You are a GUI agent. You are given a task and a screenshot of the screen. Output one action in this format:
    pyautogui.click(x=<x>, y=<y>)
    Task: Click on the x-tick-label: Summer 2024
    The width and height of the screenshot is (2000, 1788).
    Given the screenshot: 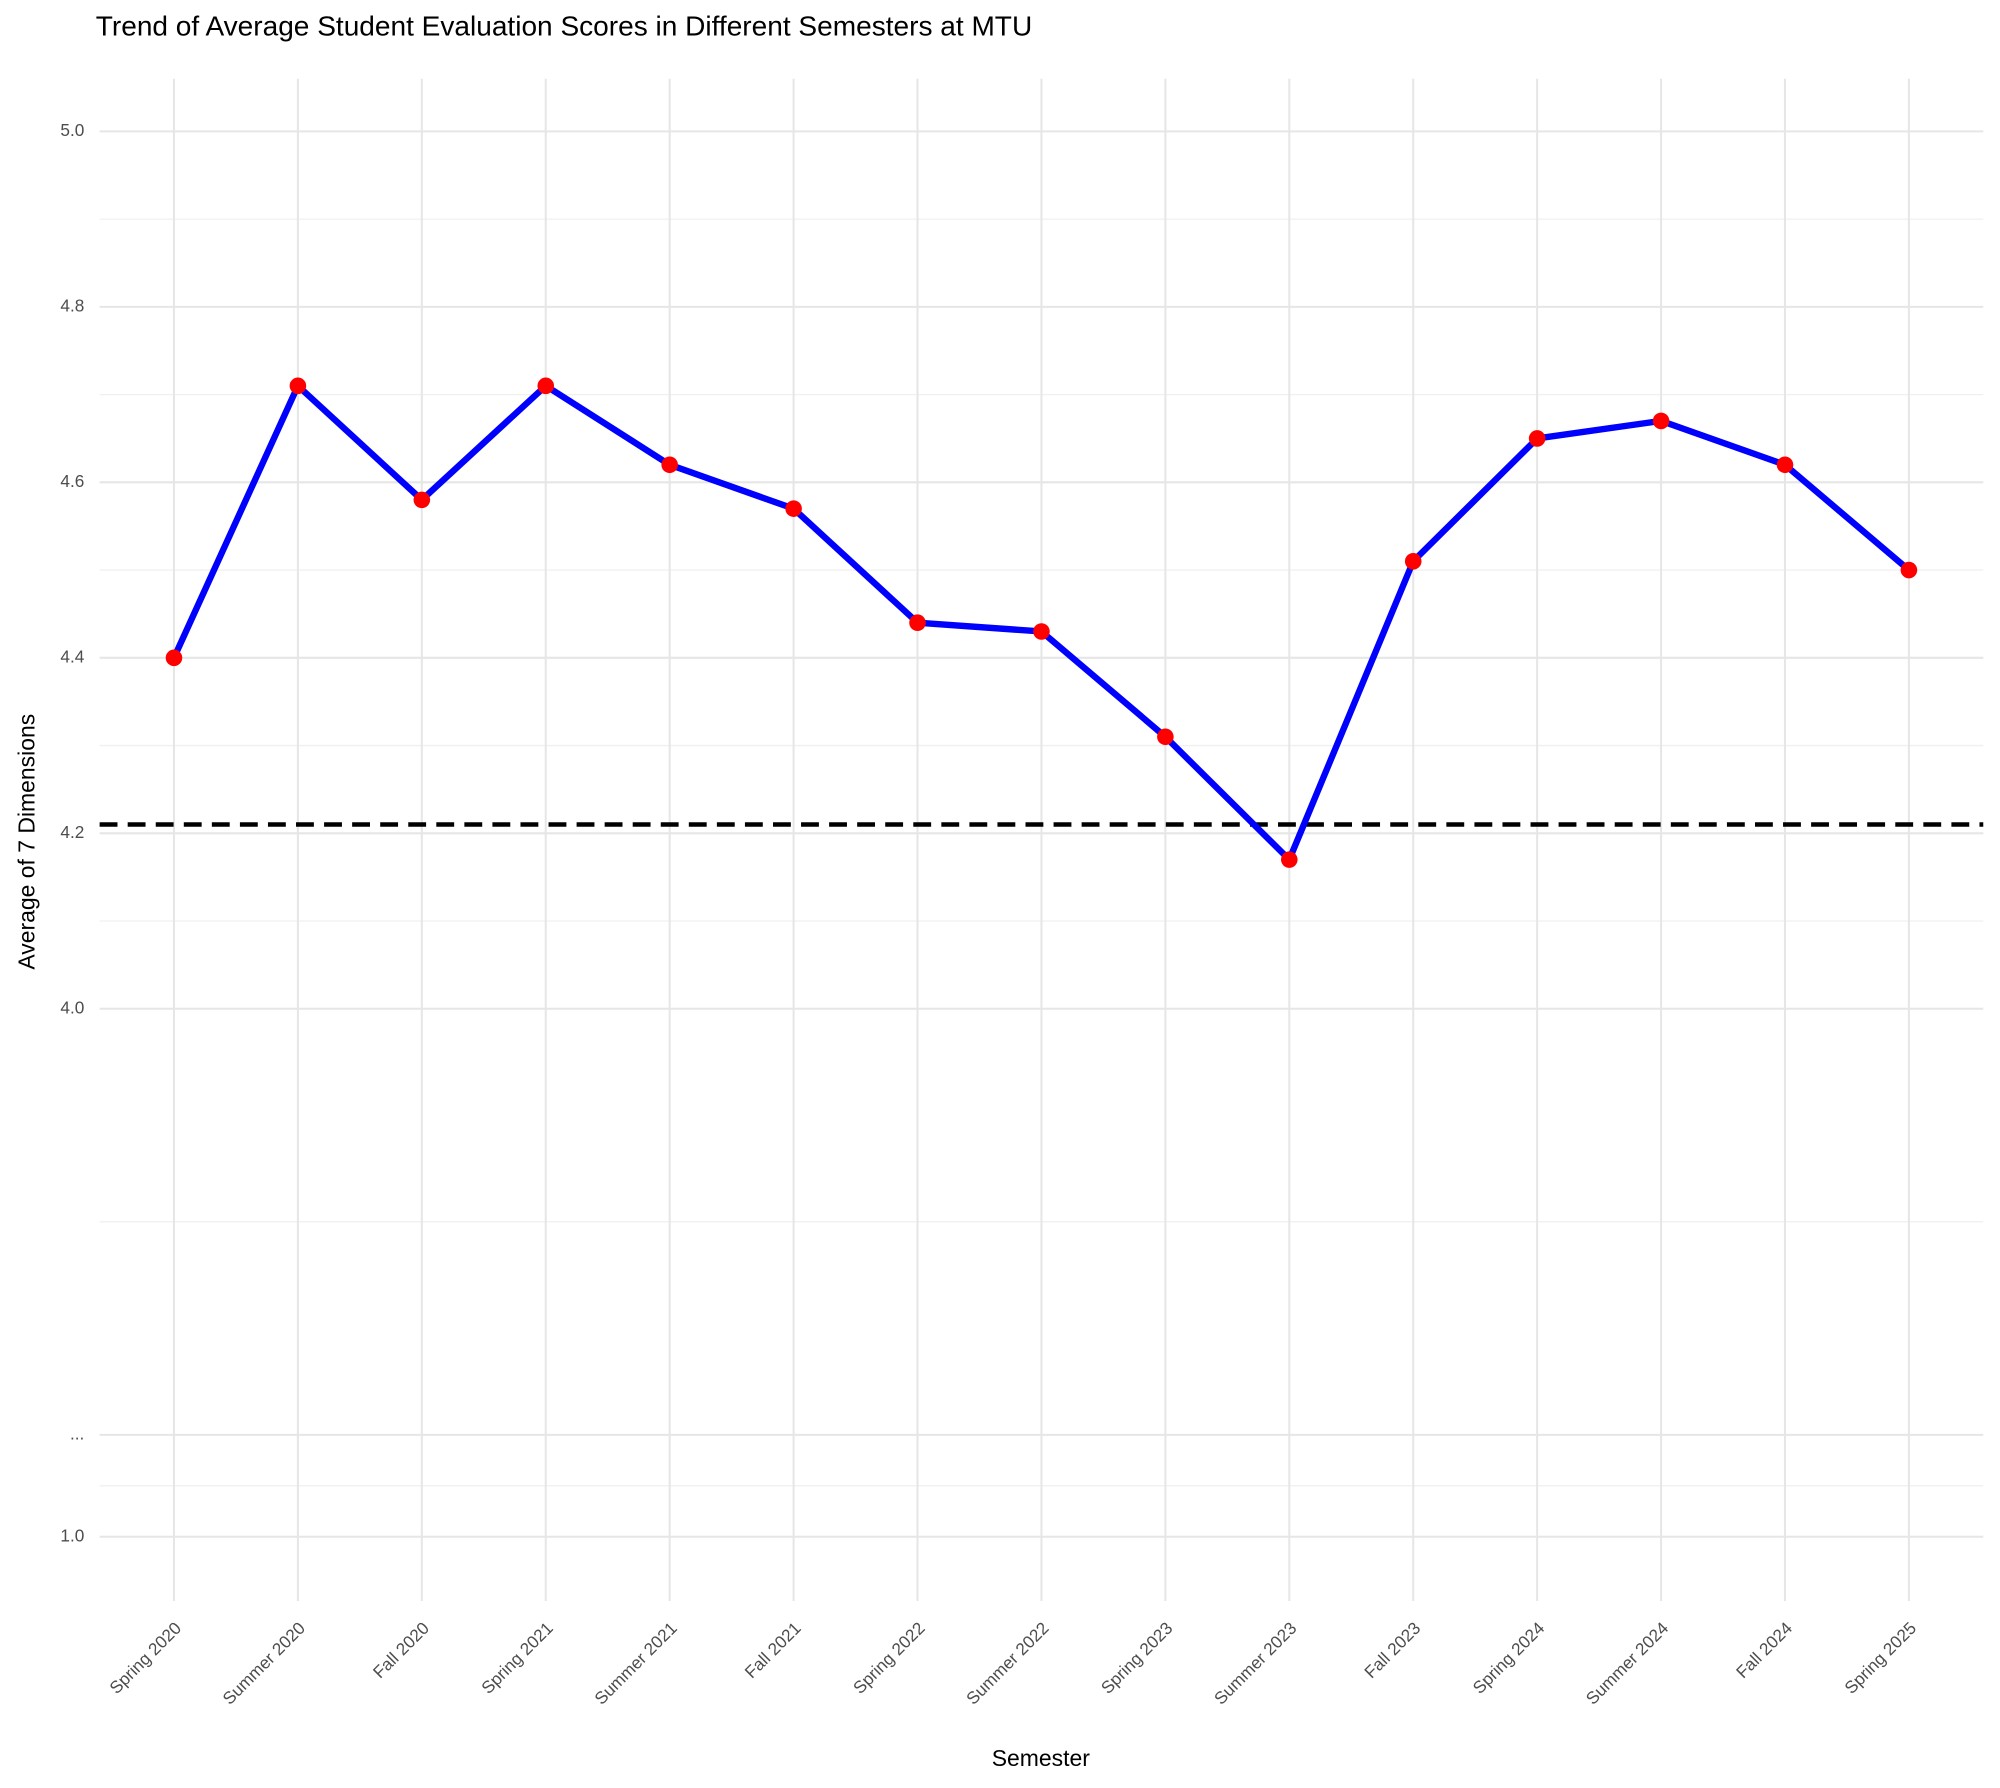 What is the action you would take?
    pyautogui.click(x=1627, y=1663)
    